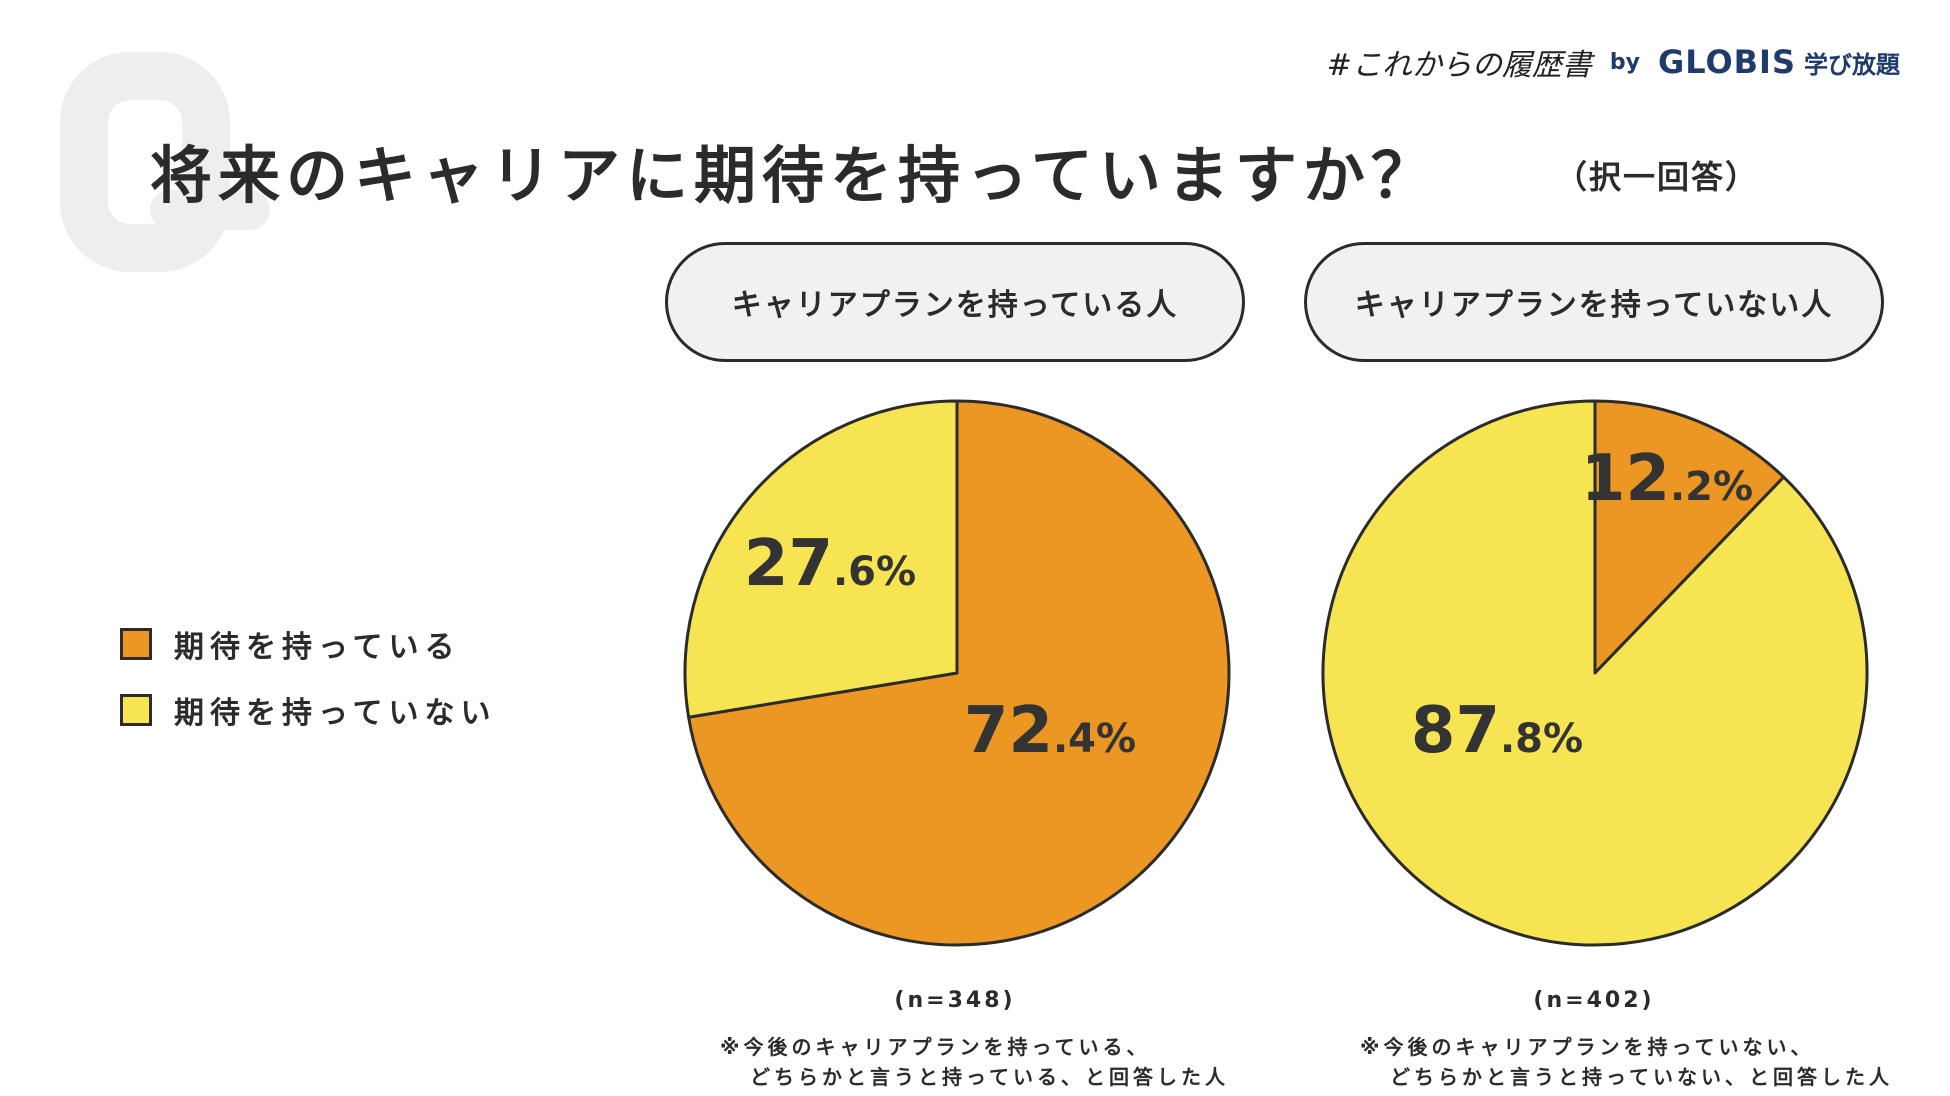 This screenshot has width=1950, height=1096. Describe the element at coordinates (1497, 731) in the screenshot. I see `pie-1-data-label-1: 87.8%` at that location.